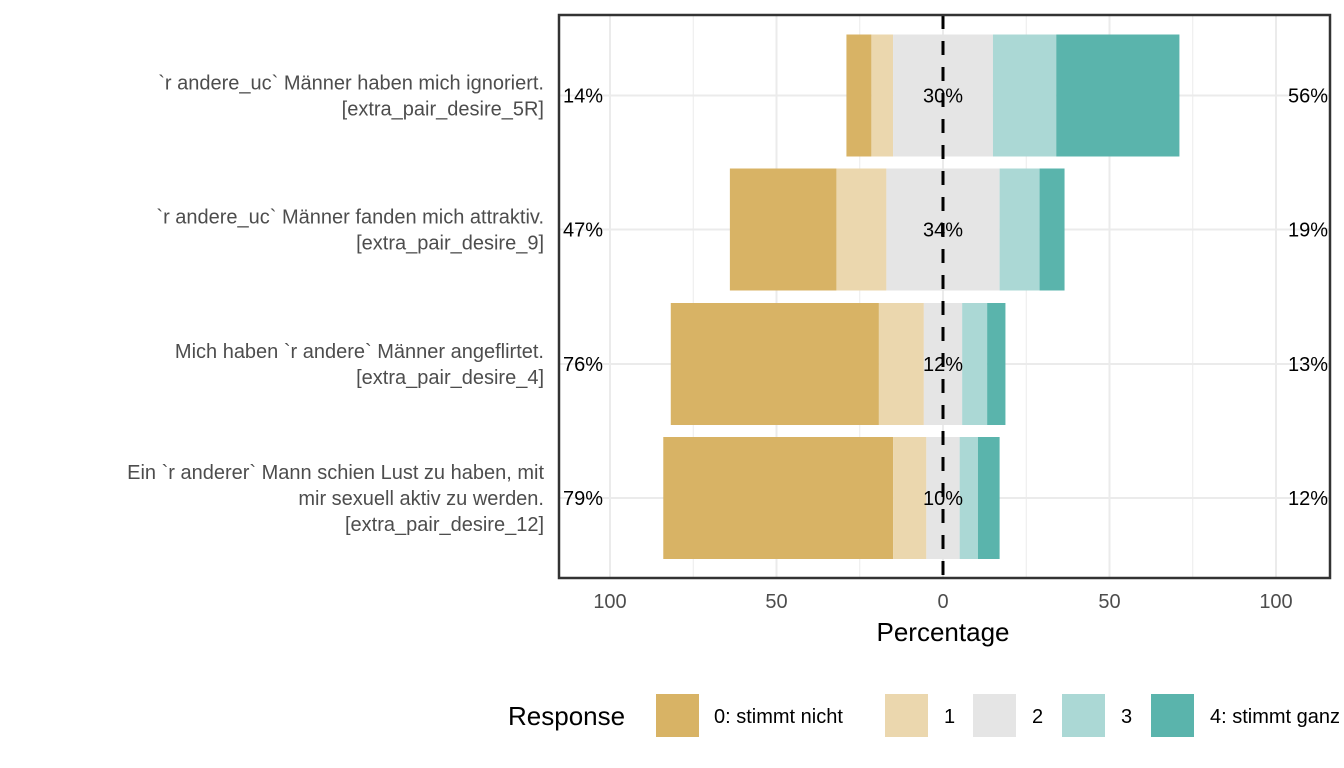 Image resolution: width=1344 pixels, height=768 pixels. Describe the element at coordinates (1308, 231) in the screenshot. I see `percent-label-right: 19%` at that location.